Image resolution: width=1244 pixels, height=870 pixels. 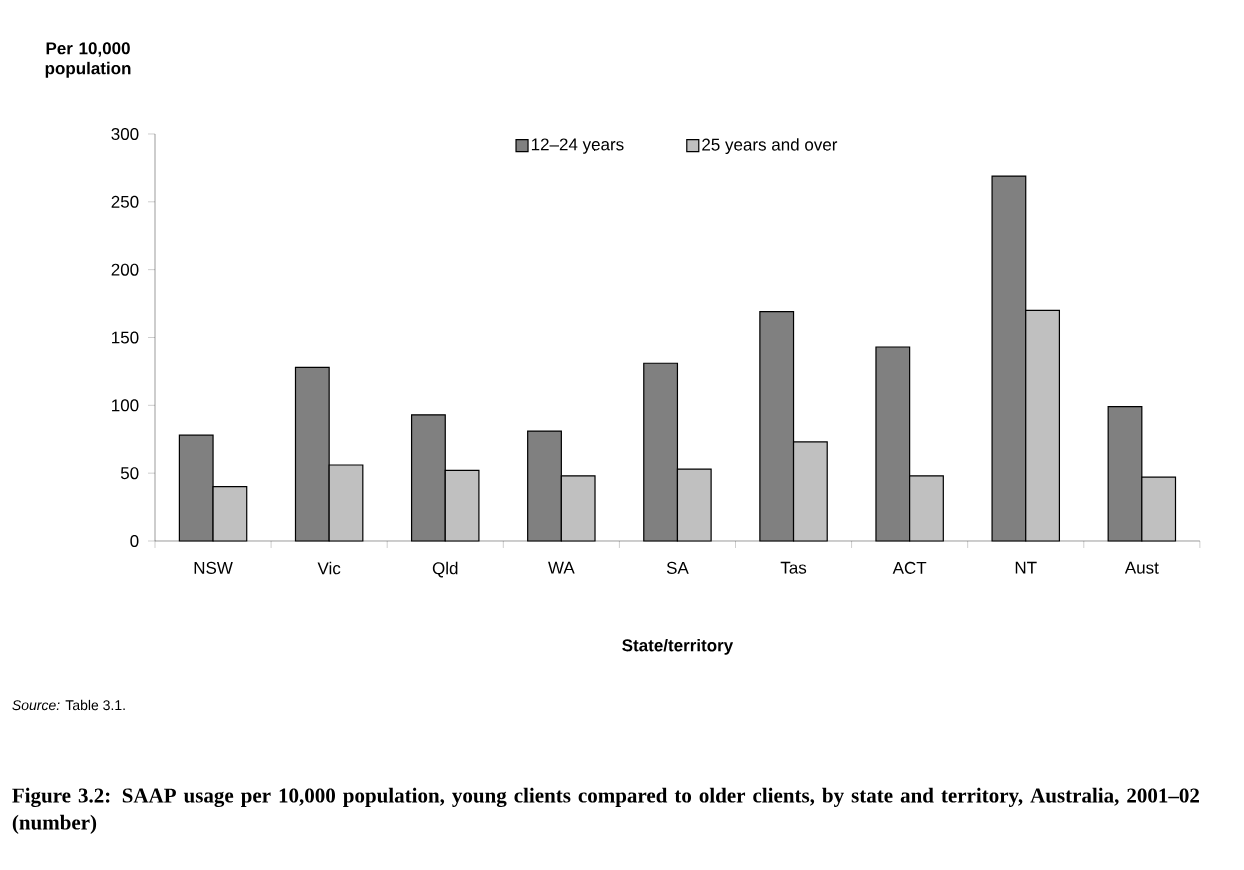 What do you see at coordinates (677, 567) in the screenshot?
I see `x-tick-label: SA` at bounding box center [677, 567].